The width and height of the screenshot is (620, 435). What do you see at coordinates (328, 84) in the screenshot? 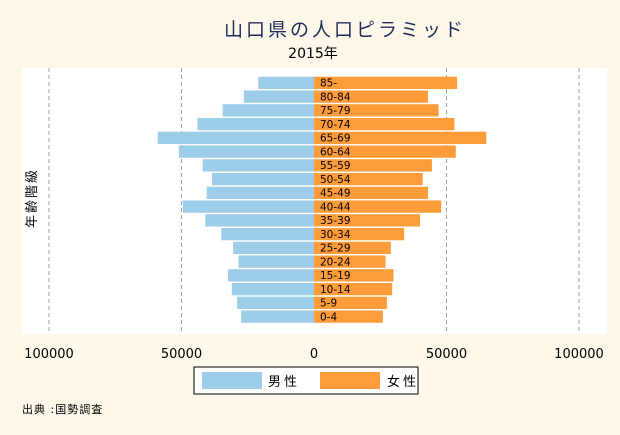
I see `age-label-85-: 85-` at bounding box center [328, 84].